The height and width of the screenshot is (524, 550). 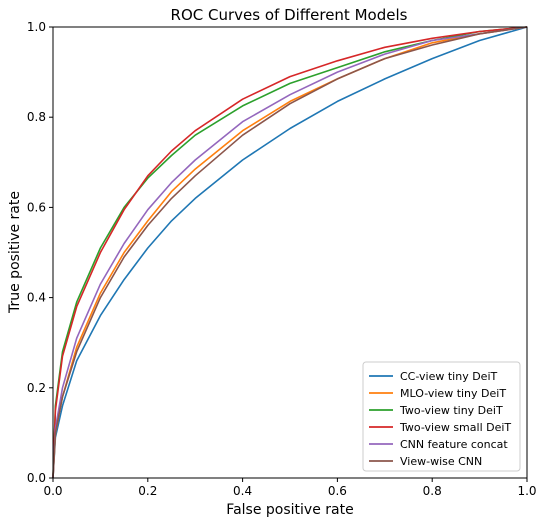 I want to click on y-tick-label: 0.0, so click(x=36, y=478).